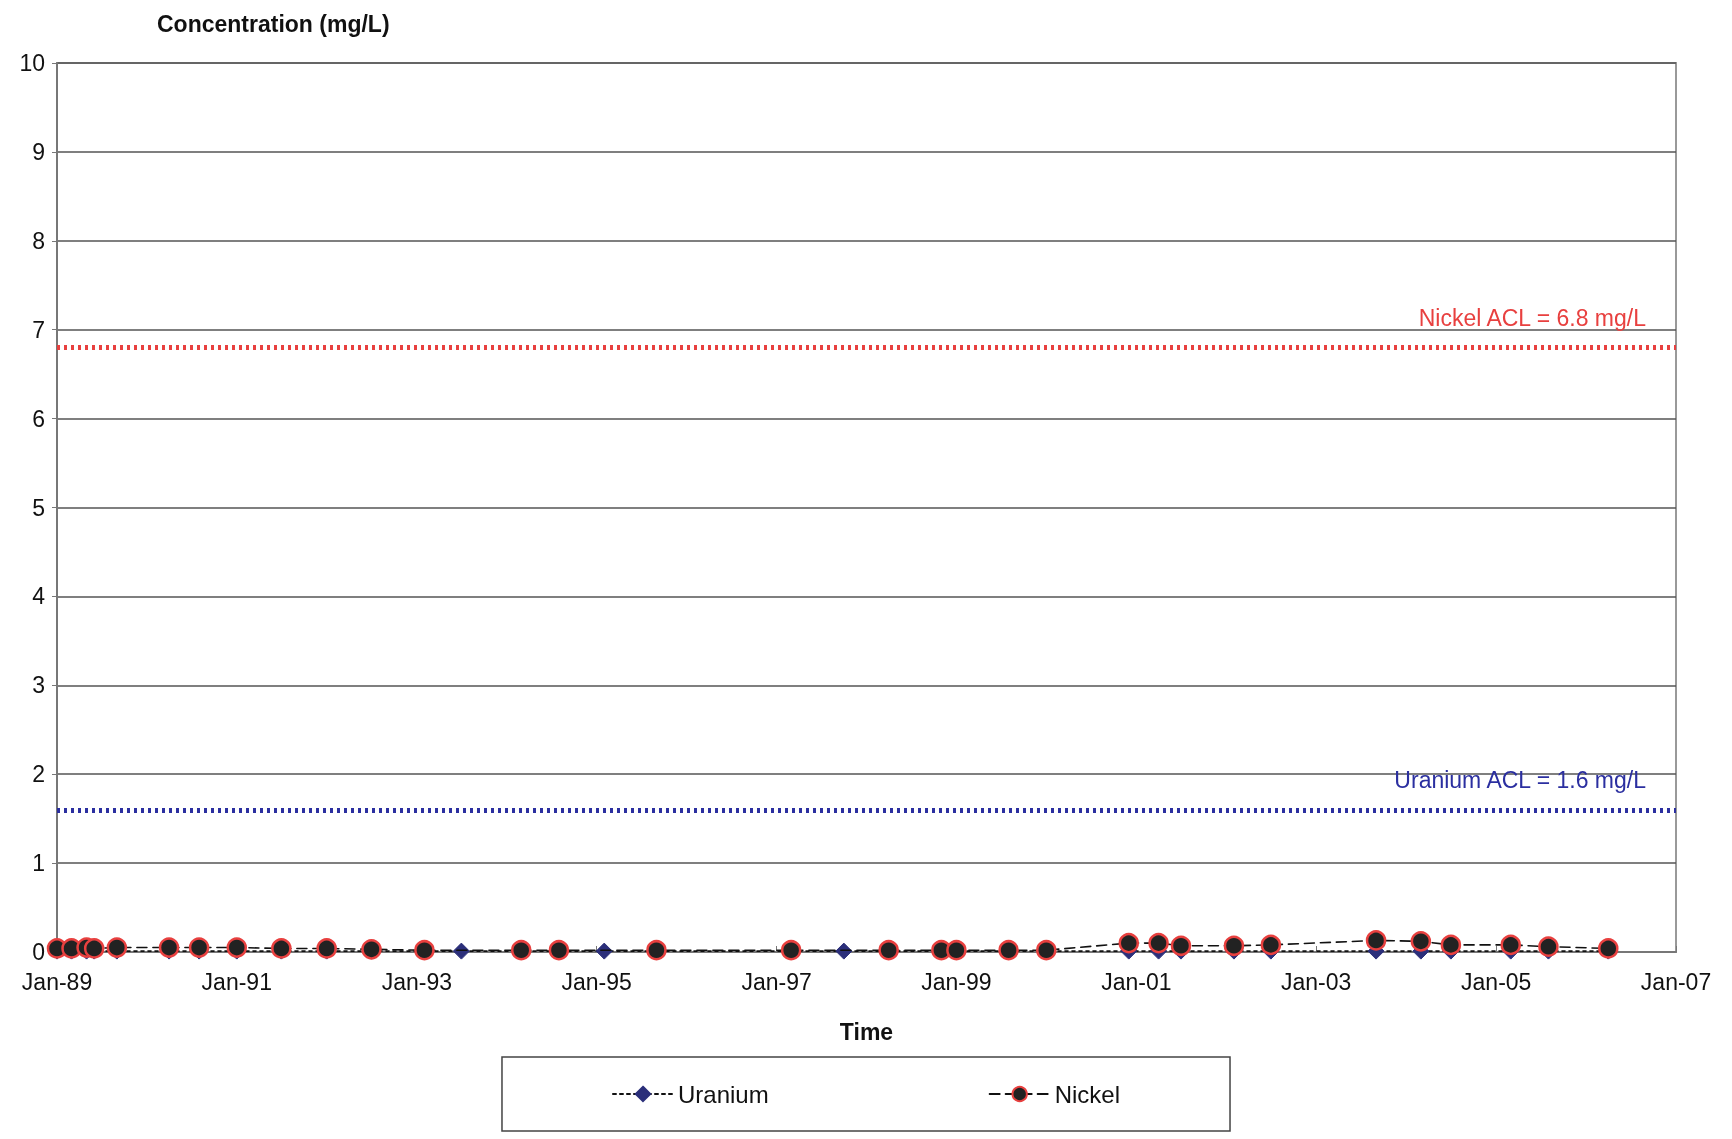 Image resolution: width=1732 pixels, height=1139 pixels. Describe the element at coordinates (1520, 780) in the screenshot. I see `ref-line-label: Uranium ACL = 1.6 mg/L` at that location.